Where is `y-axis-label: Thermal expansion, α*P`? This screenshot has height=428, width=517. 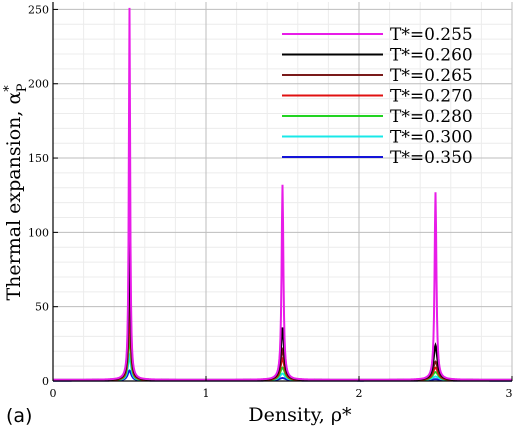 y-axis-label: Thermal expansion, α*P is located at coordinates (16, 191).